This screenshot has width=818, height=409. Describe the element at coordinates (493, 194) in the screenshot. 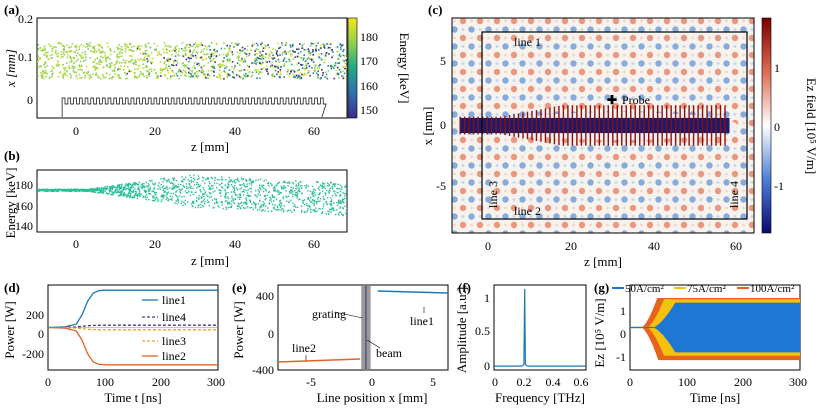

I see `panel-c-line3-label: line 3` at that location.